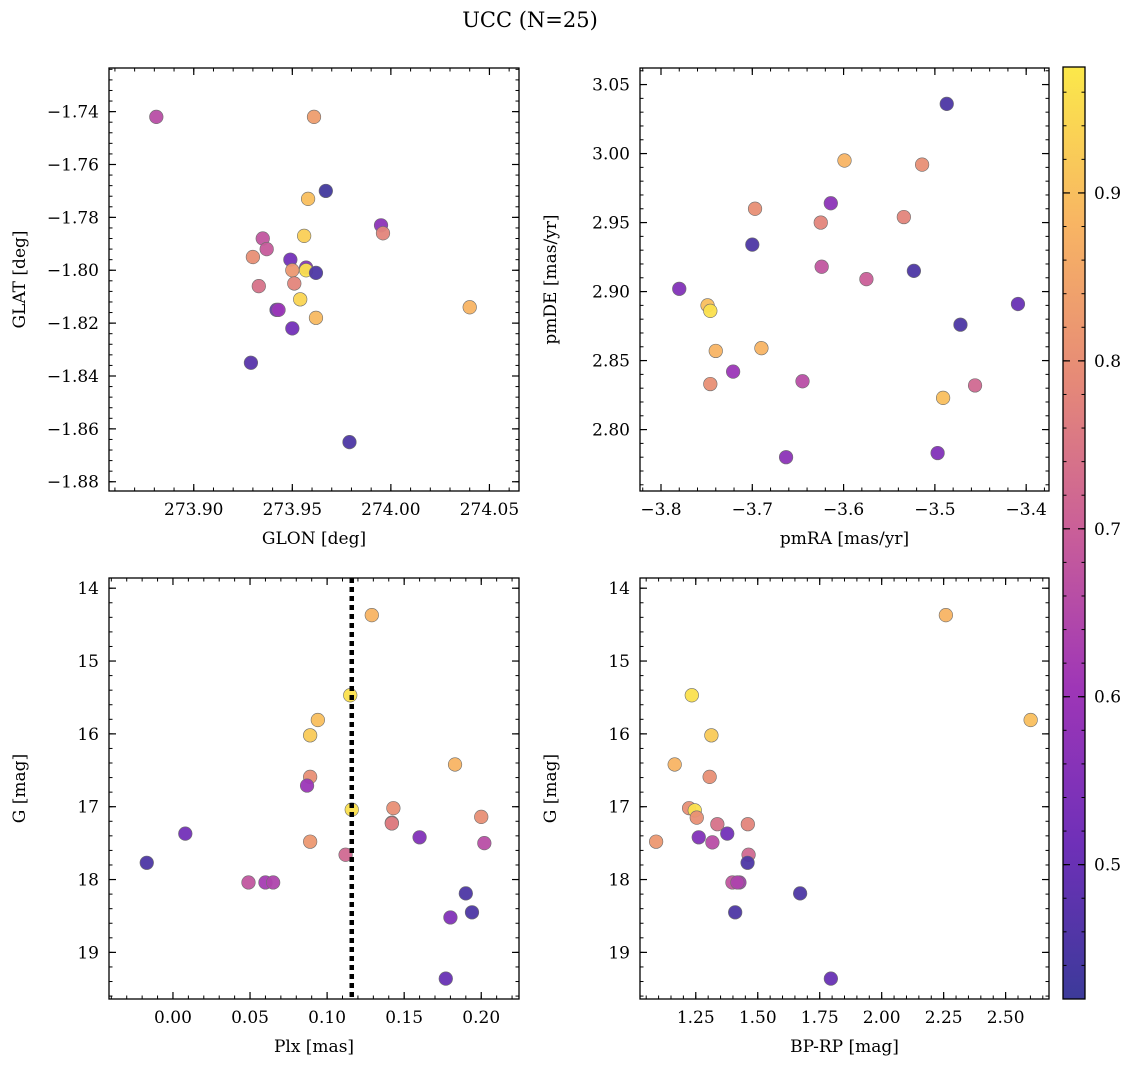 The width and height of the screenshot is (1136, 1067). Describe the element at coordinates (481, 1018) in the screenshot. I see `x-tick-label: 0.20` at that location.